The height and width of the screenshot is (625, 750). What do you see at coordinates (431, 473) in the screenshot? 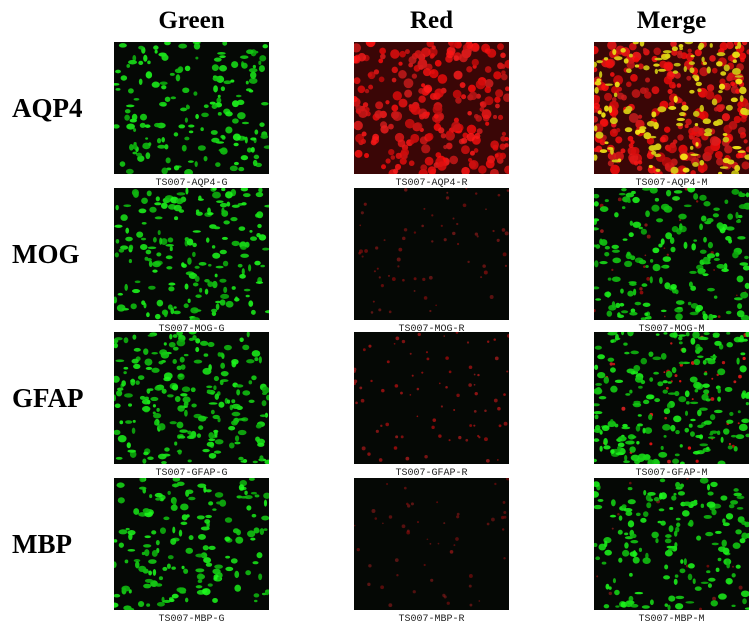
I see `image-caption: TS007-GFAP-R` at bounding box center [431, 473].